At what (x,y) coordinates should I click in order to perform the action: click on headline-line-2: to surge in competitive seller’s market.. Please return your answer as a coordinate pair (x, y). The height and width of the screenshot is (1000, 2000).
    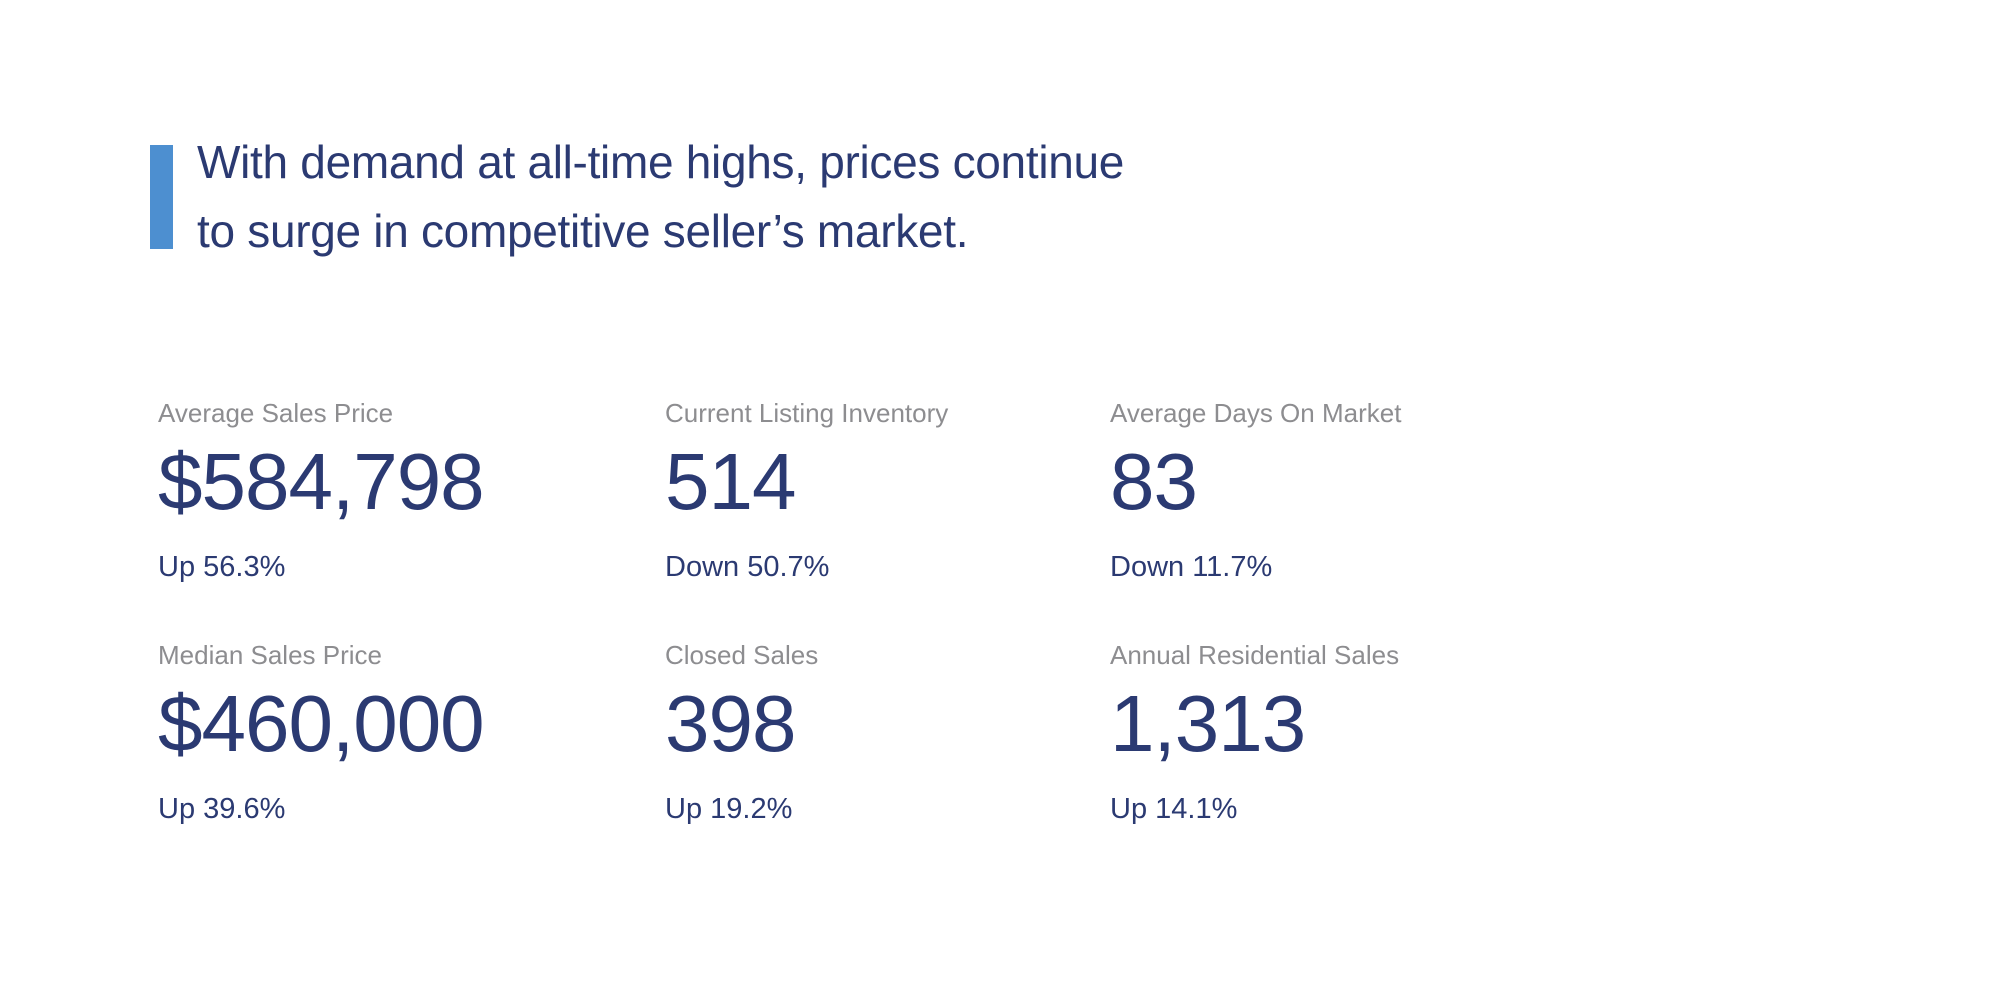
    Looking at the image, I should click on (583, 231).